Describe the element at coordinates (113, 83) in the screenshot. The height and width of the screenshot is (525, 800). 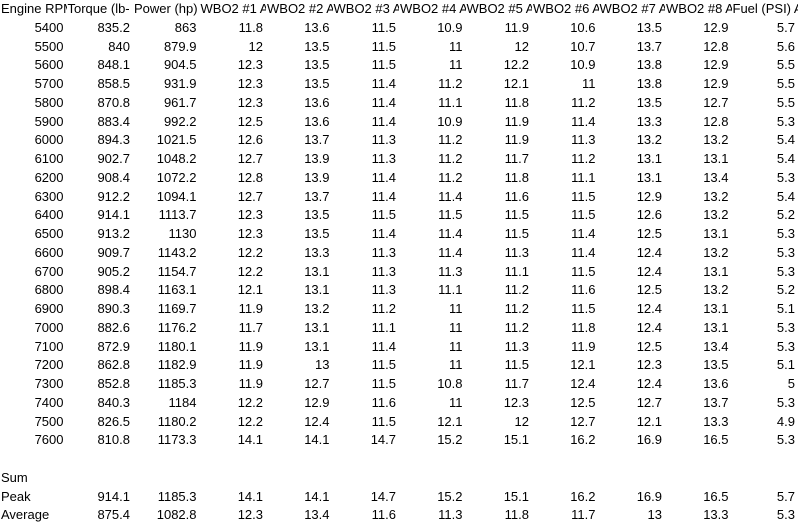
I see `data-cell: 858.5` at that location.